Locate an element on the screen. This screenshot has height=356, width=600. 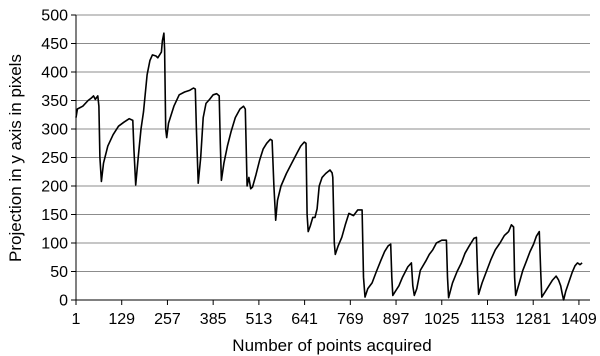
y-tick-label-450: 450 is located at coordinates (54, 44).